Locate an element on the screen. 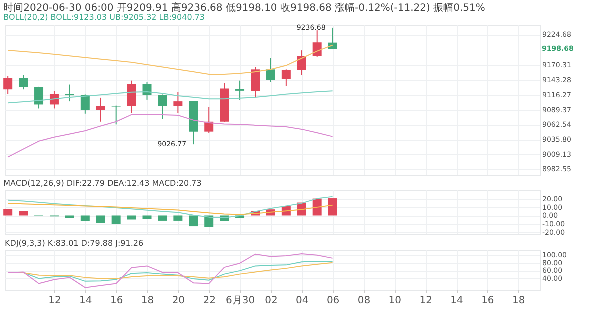 This screenshot has width=600, height=333. x-tick-label: 6月30 is located at coordinates (241, 301).